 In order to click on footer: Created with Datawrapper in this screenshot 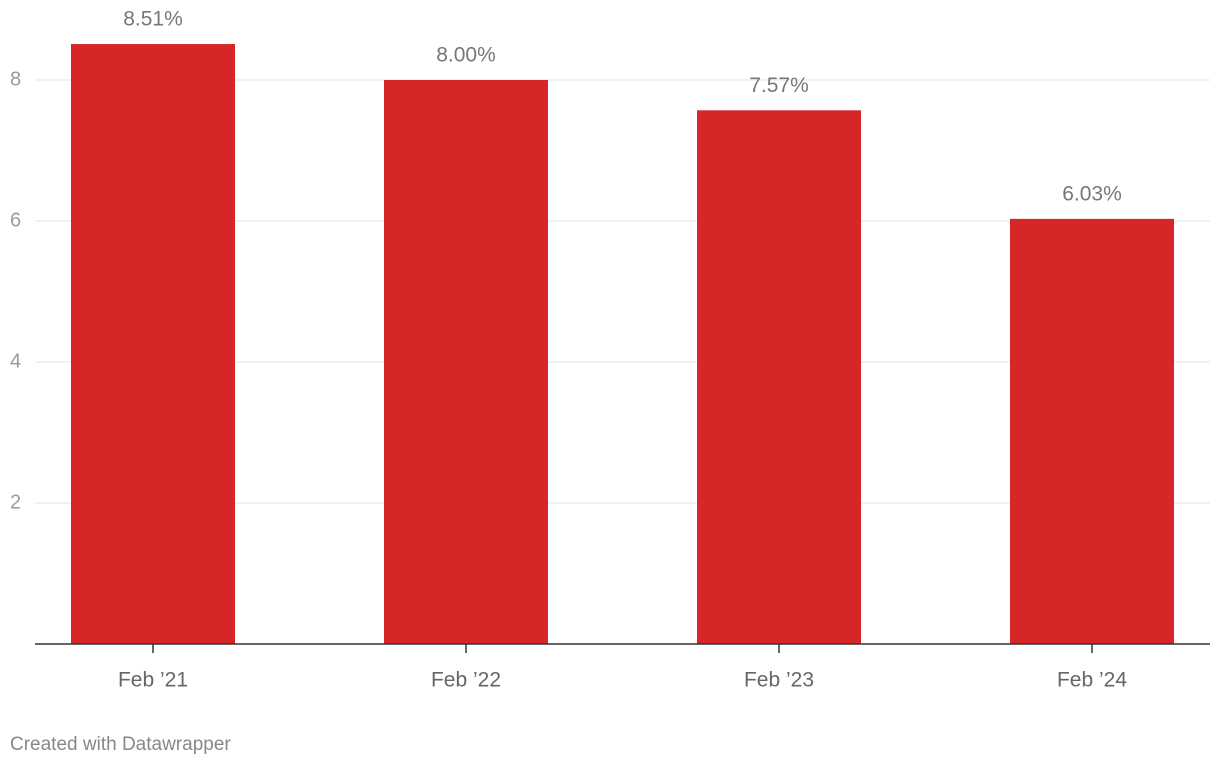, I will do `click(120, 744)`.